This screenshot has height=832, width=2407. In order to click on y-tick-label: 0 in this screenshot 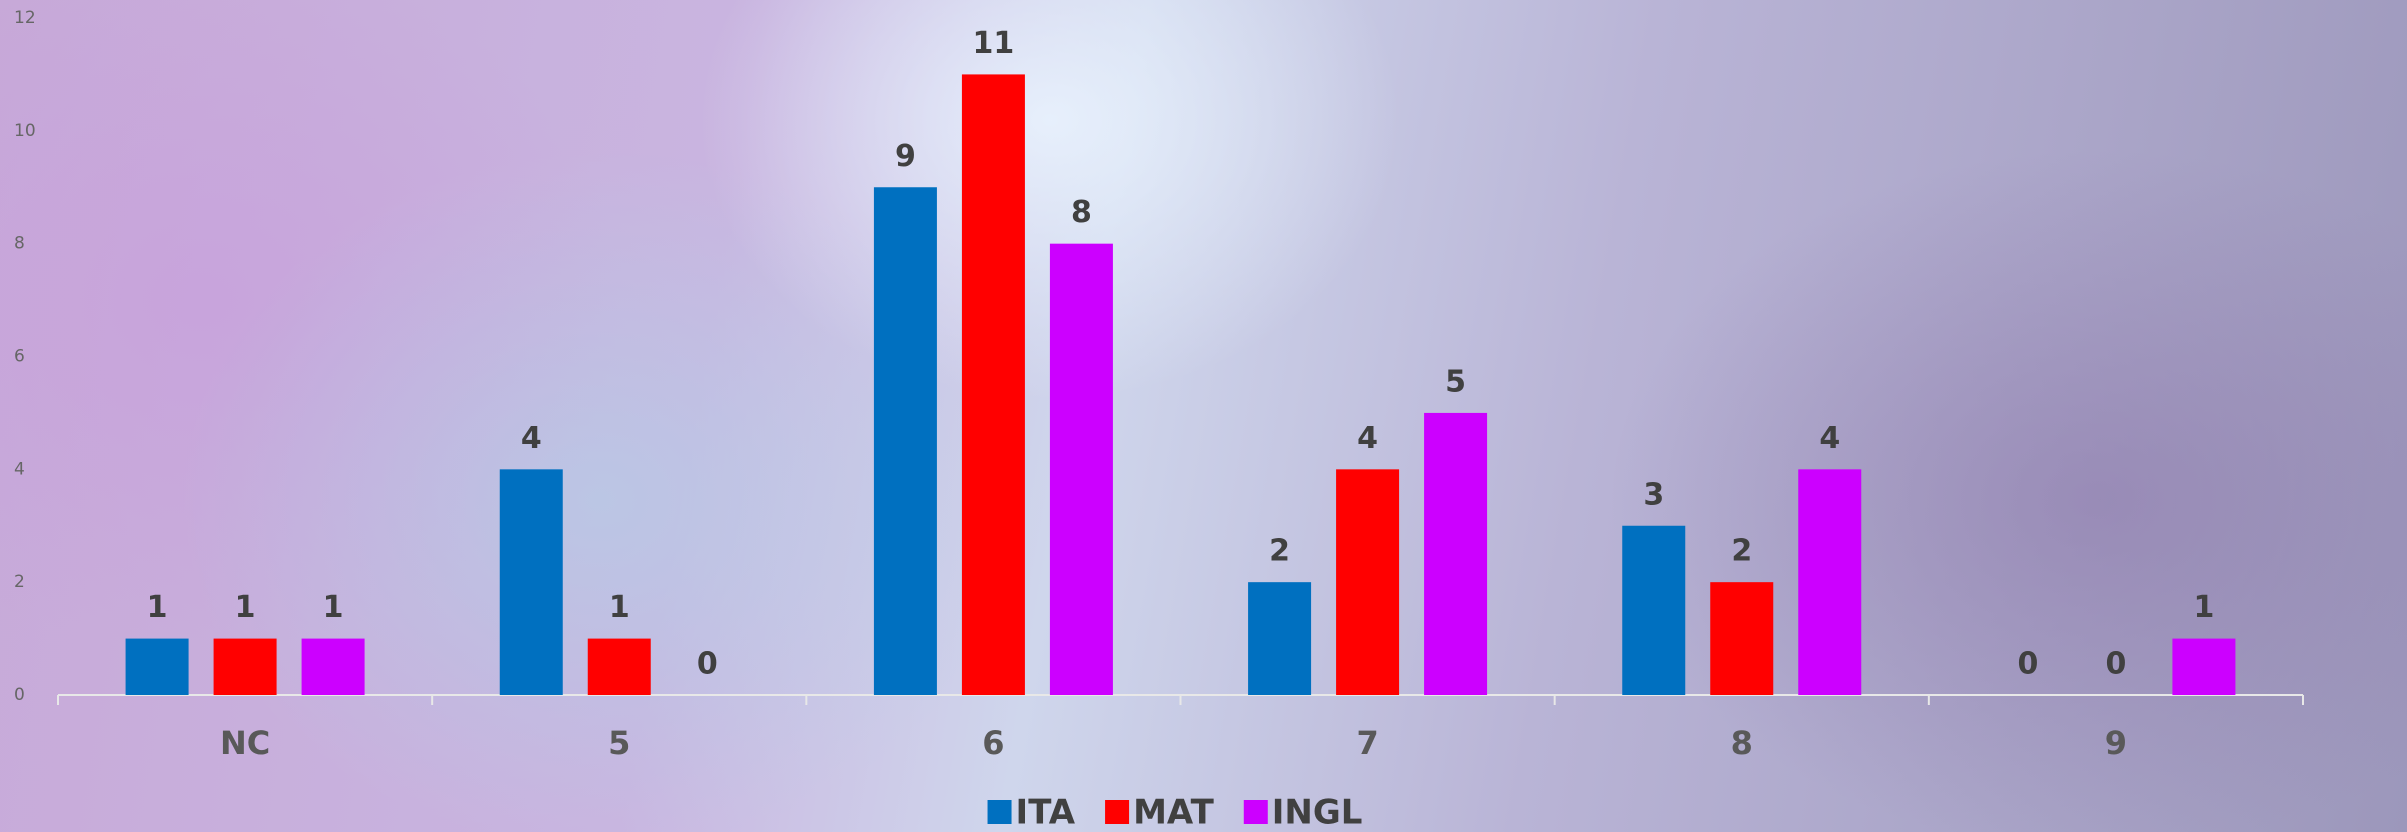, I will do `click(19, 695)`.